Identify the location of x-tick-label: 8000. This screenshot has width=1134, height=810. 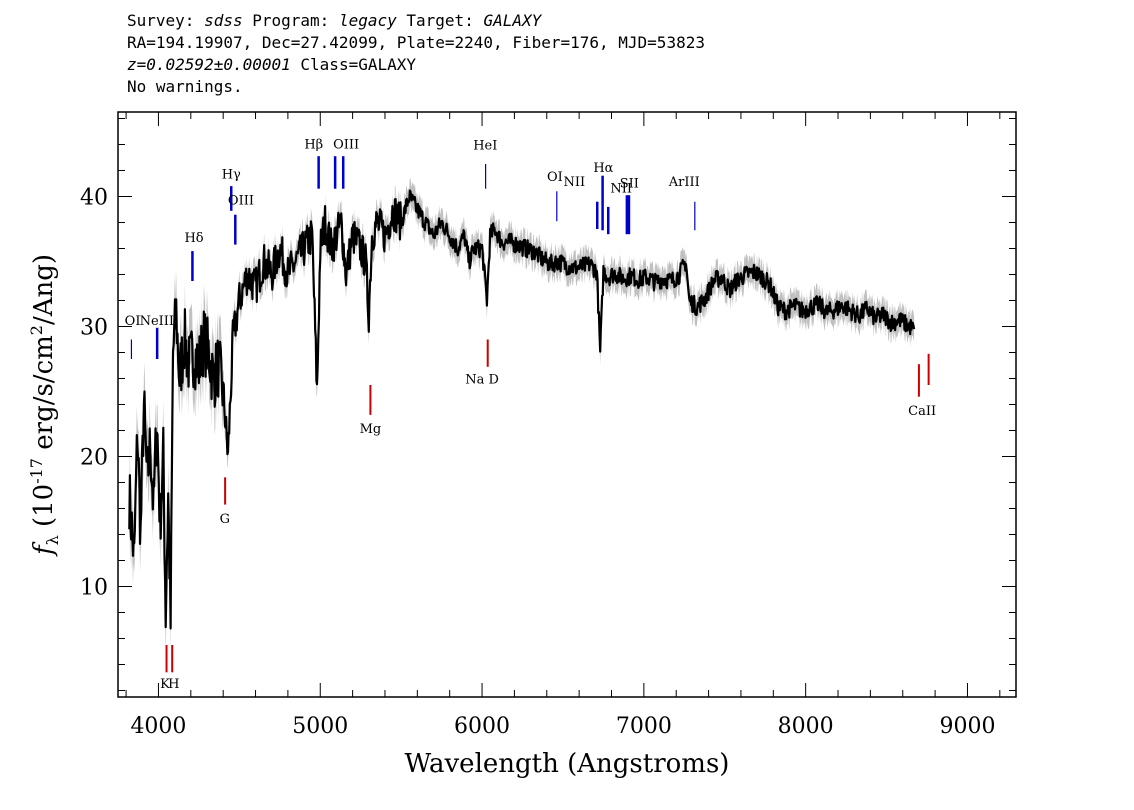
(806, 726).